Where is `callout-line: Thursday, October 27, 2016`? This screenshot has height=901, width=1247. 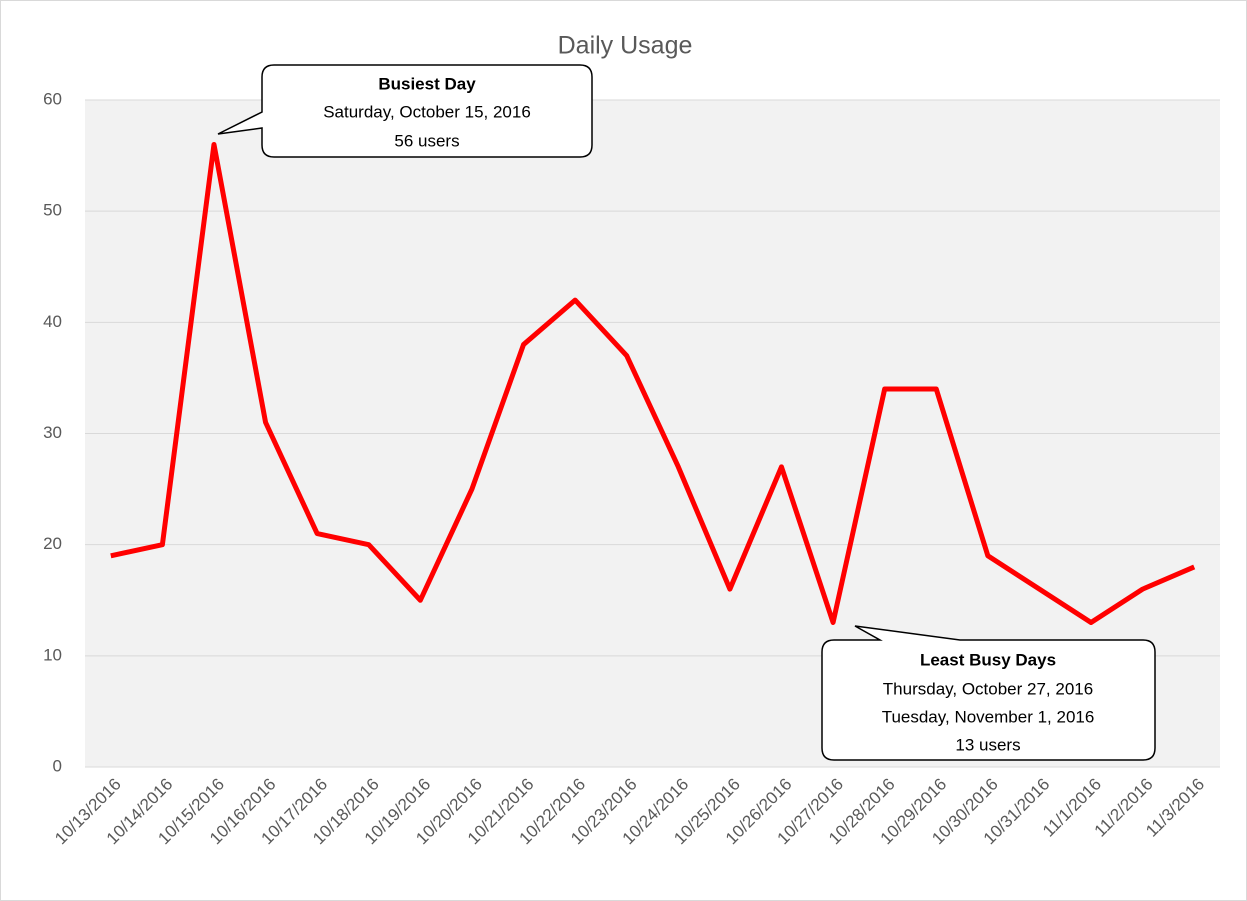
callout-line: Thursday, October 27, 2016 is located at coordinates (988, 688).